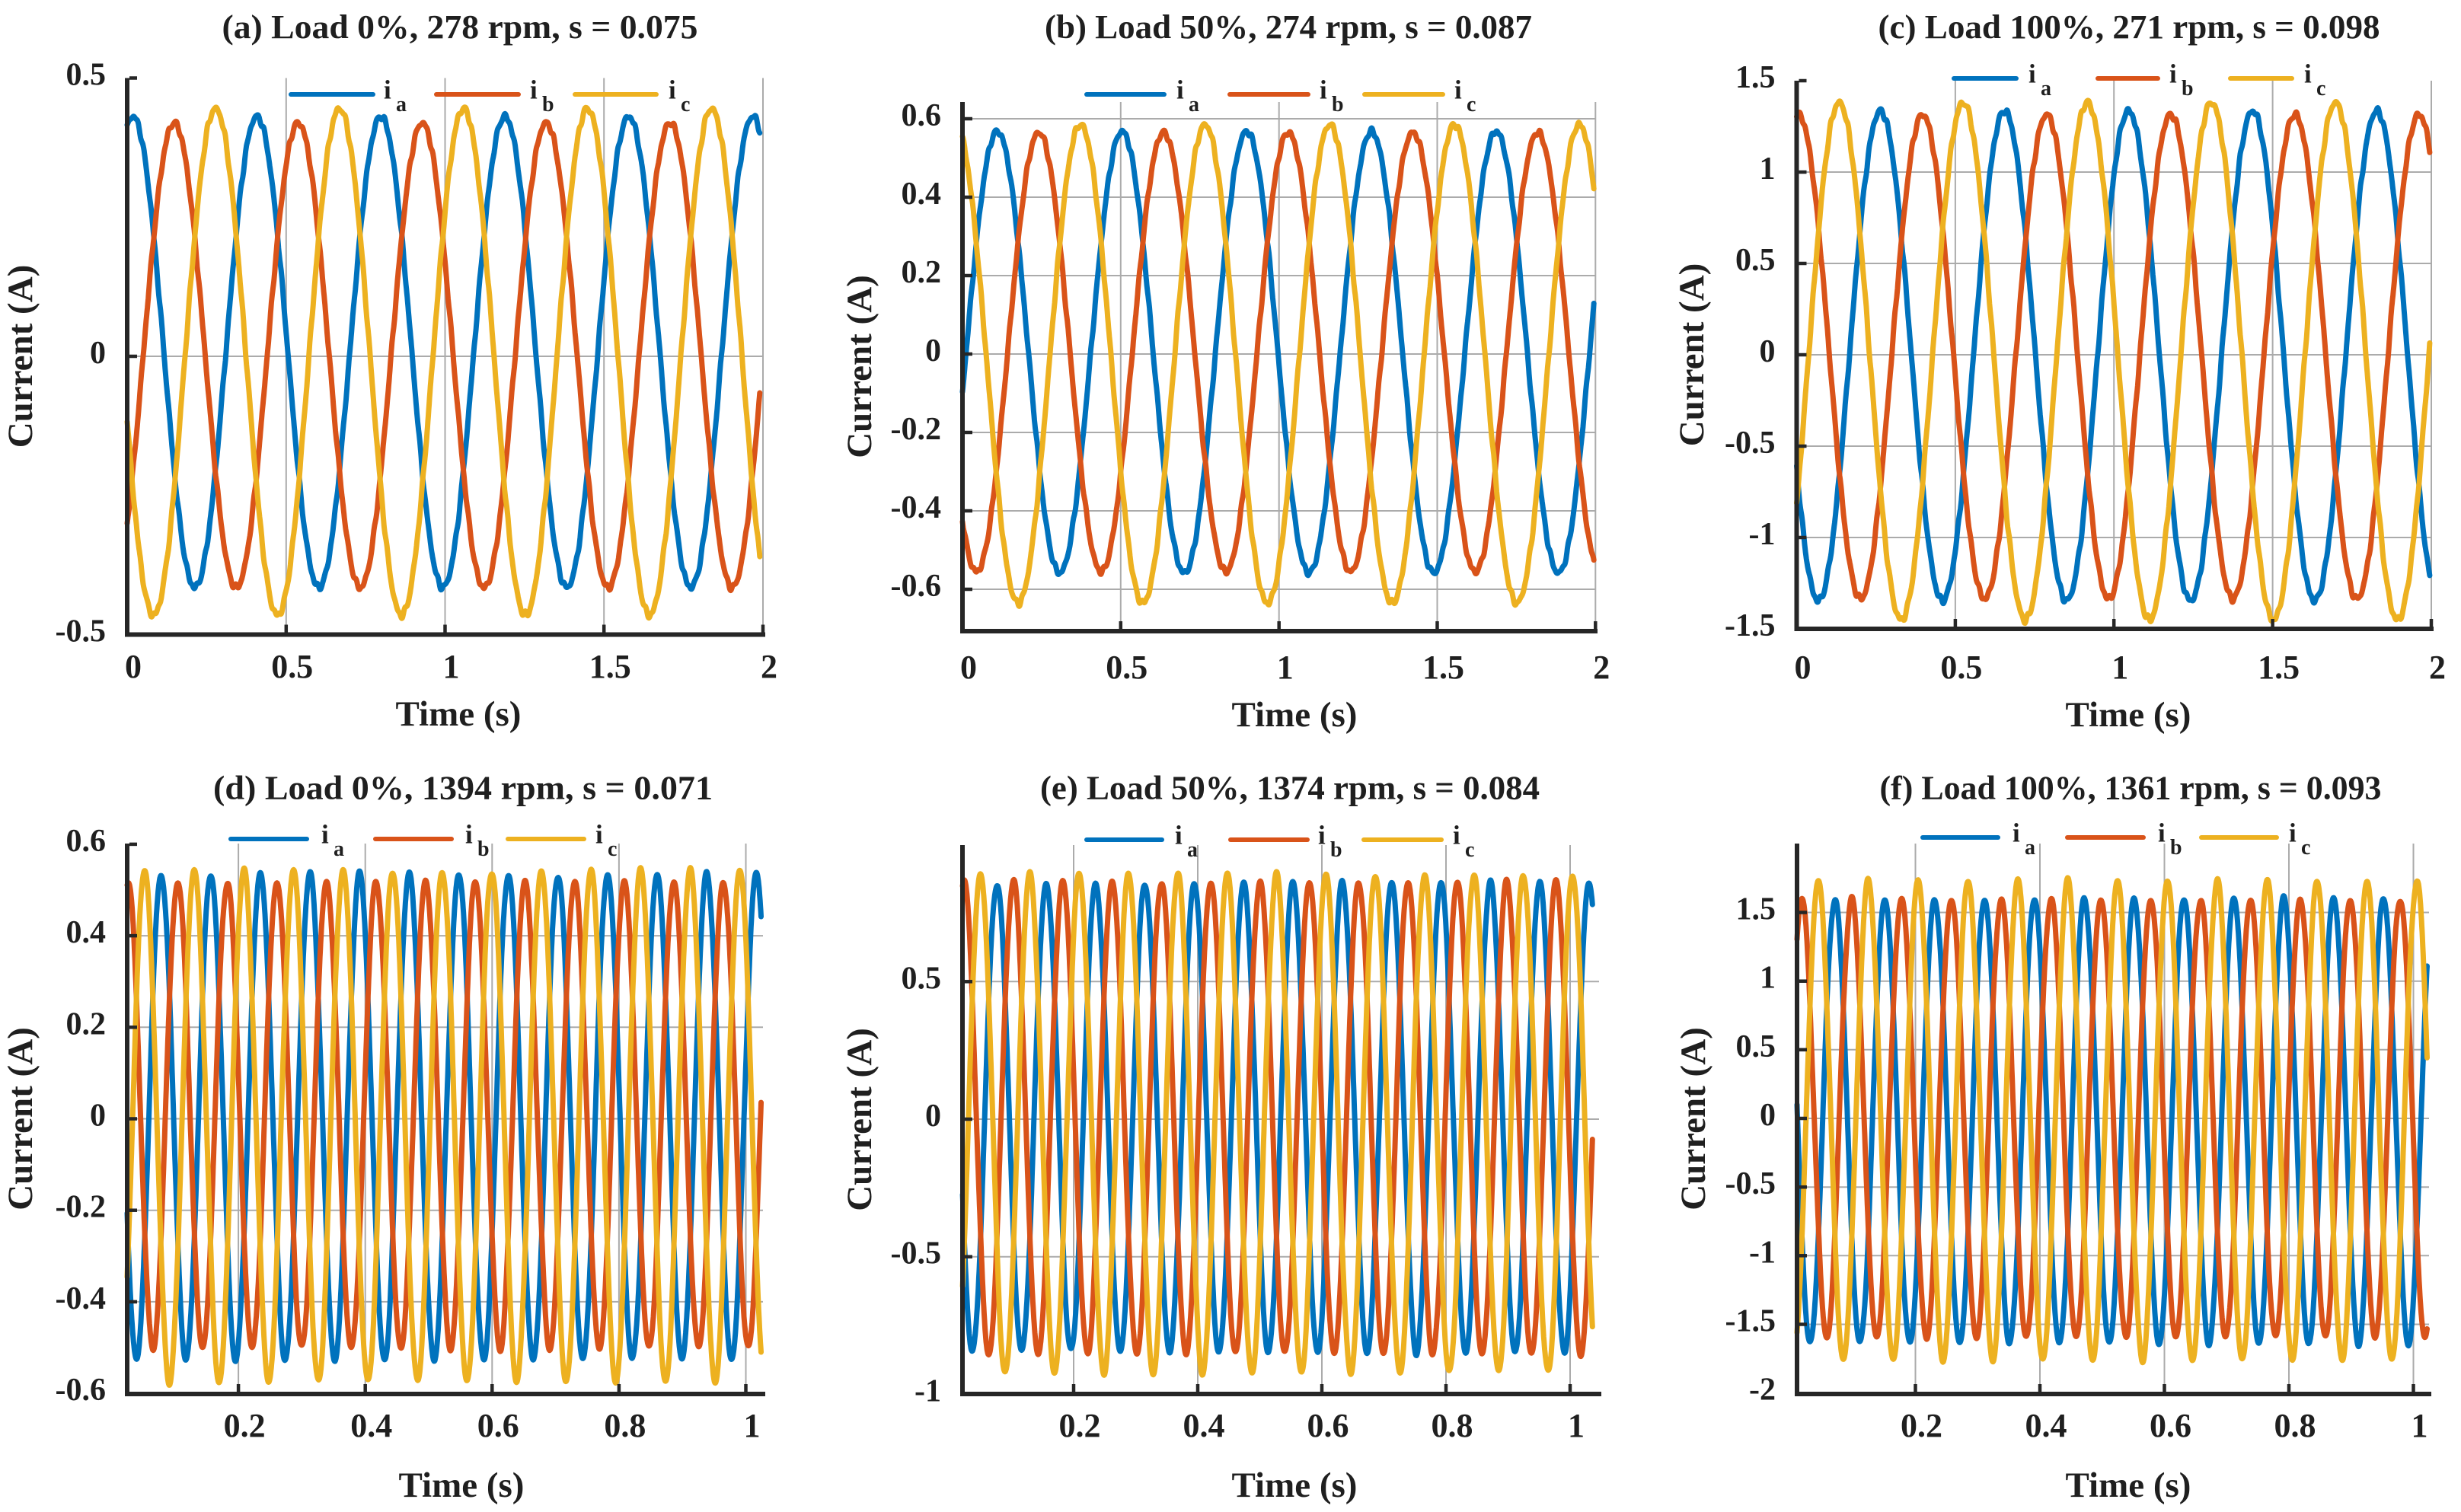  What do you see at coordinates (460, 27) in the screenshot?
I see `svg-text:(a) Load 0%, 278 rpm, s = 0.07: (a) Load 0%, 278 rpm, s = 0.075` at bounding box center [460, 27].